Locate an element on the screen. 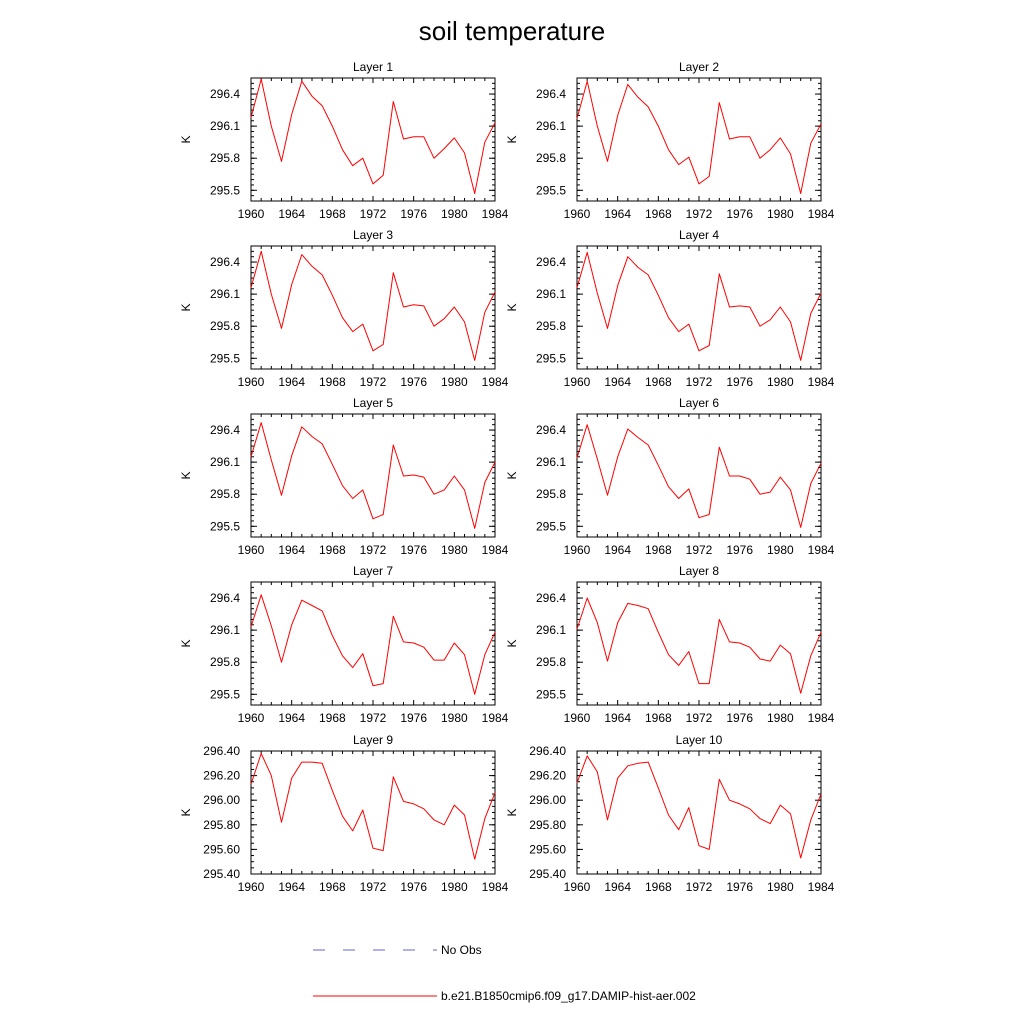 This screenshot has height=1024, width=1024. panel-title: Layer 6 is located at coordinates (699, 403).